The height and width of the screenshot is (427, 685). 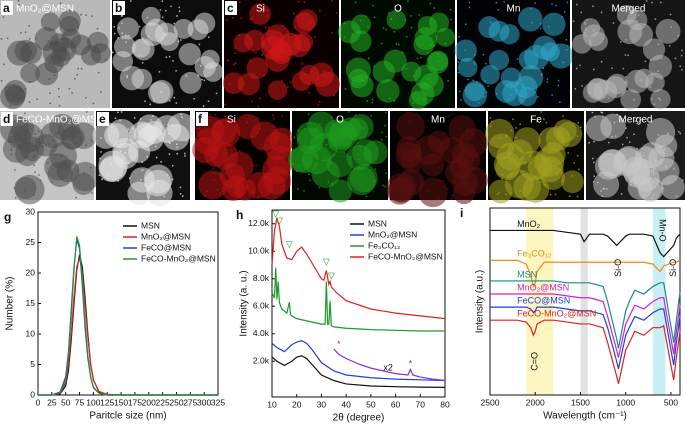 I want to click on annotation: *, so click(x=411, y=363).